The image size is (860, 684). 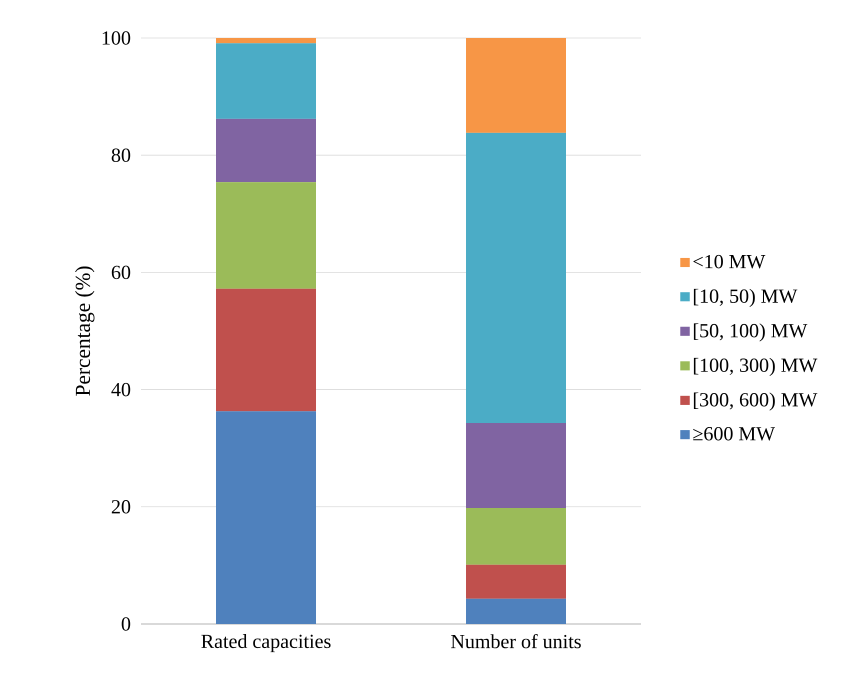 I want to click on y-tick-label: 20, so click(x=121, y=507).